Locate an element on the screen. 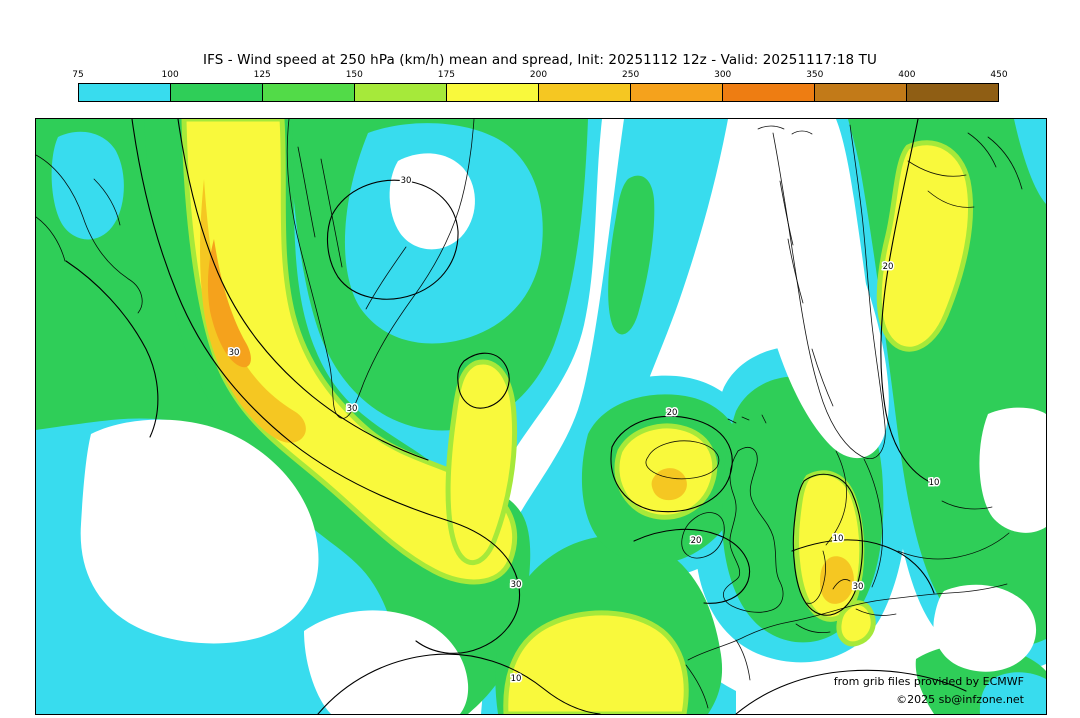 The image size is (1080, 718). coastline-arctic-northeast is located at coordinates (995, 161).